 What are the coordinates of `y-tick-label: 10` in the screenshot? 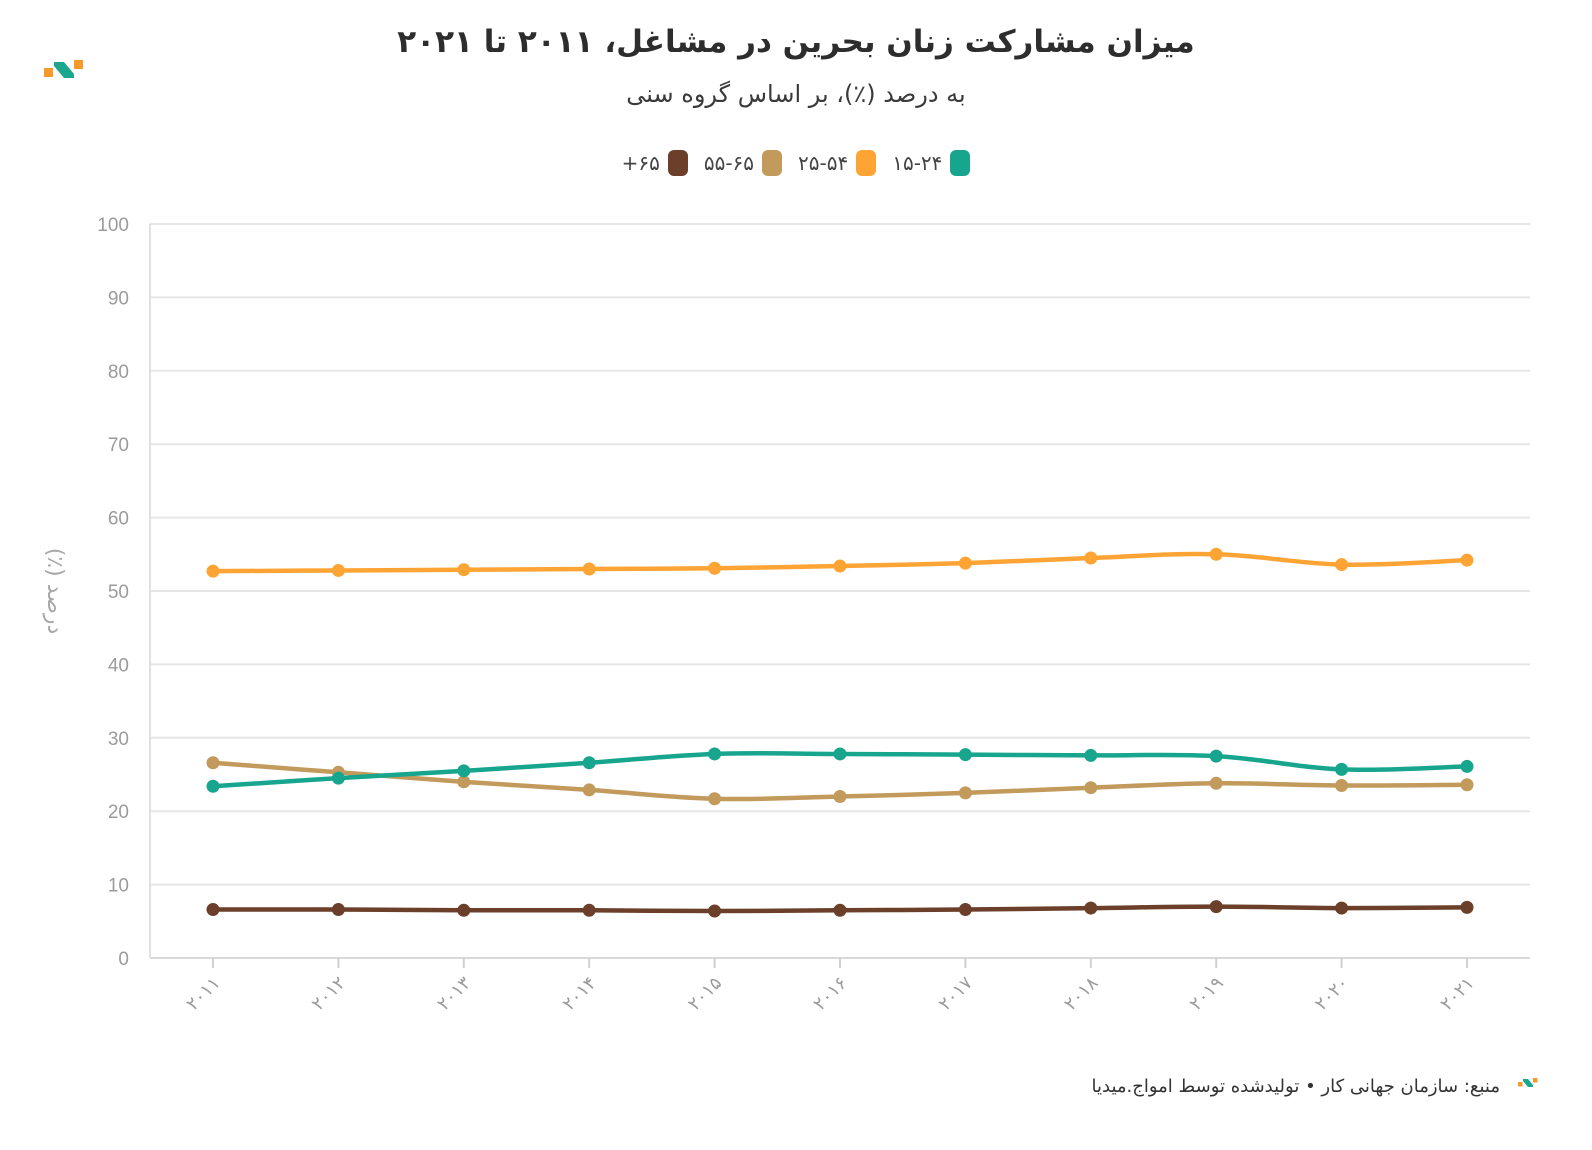 It's located at (118, 886).